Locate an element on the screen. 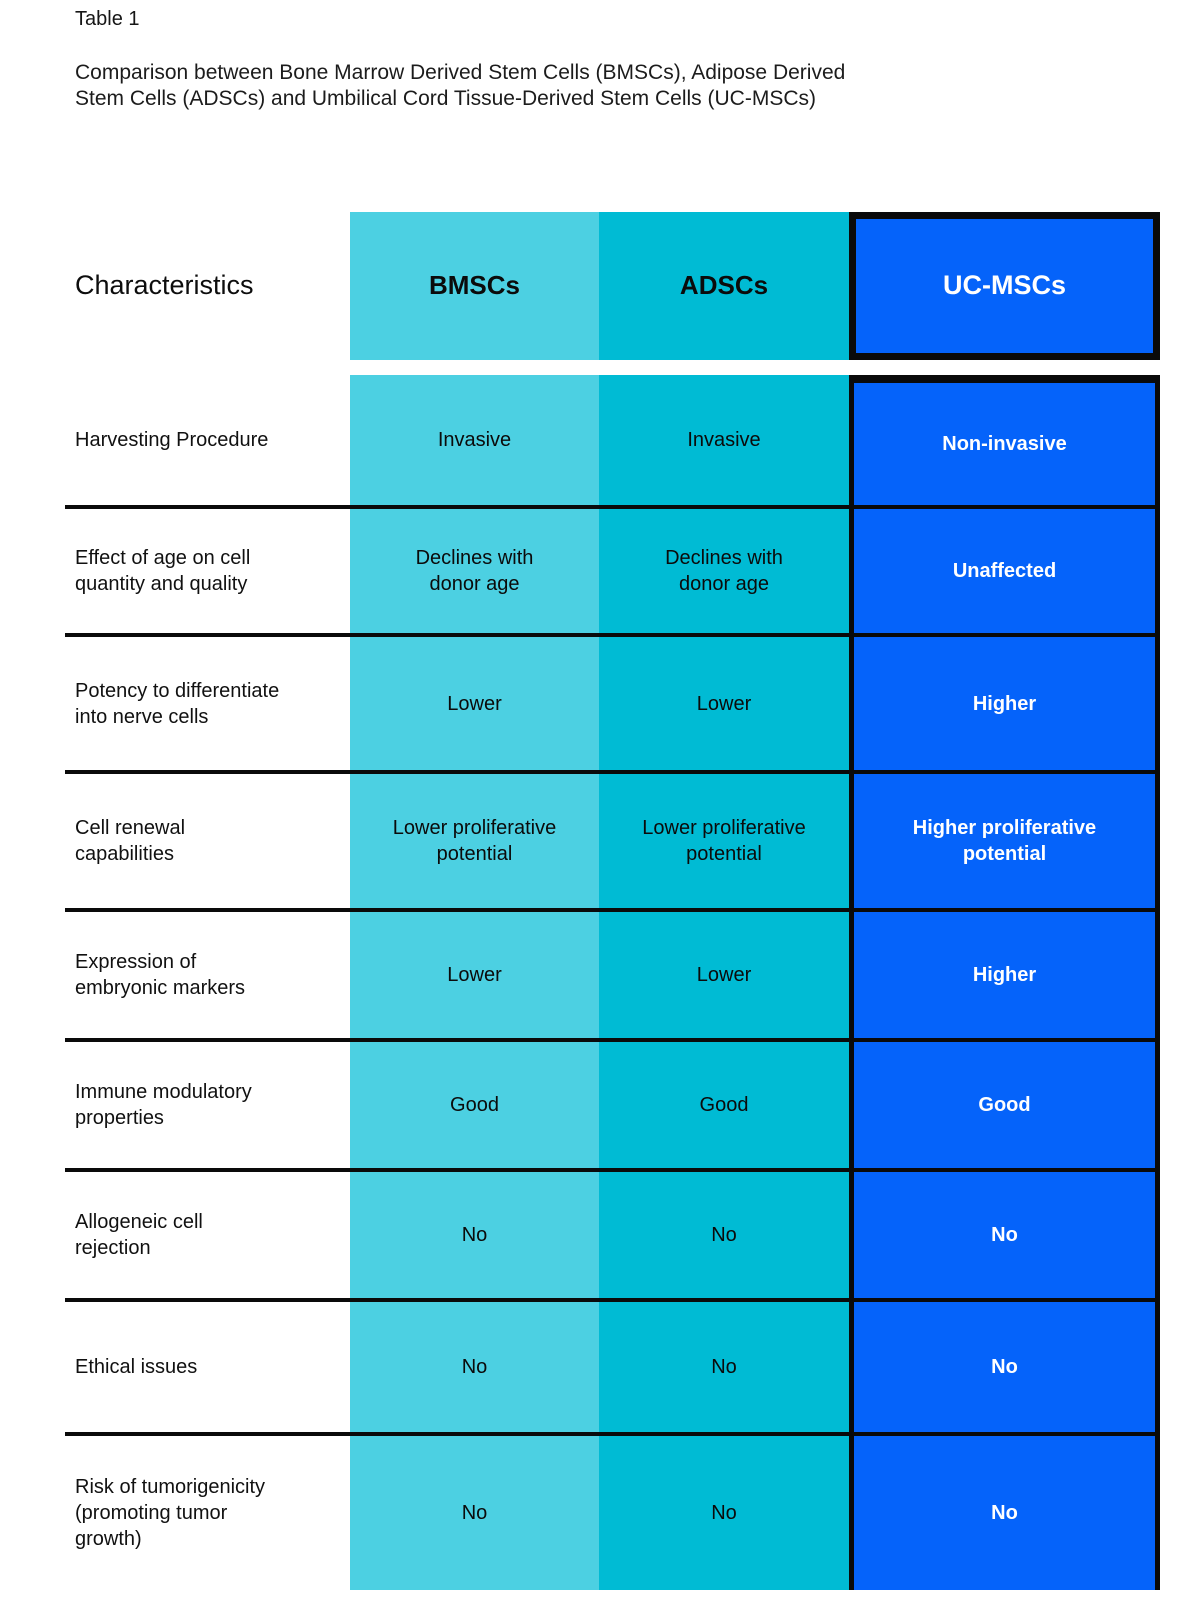 Image resolution: width=1200 pixels, height=1600 pixels. ucmsc-cell: Unaffected is located at coordinates (1004, 569).